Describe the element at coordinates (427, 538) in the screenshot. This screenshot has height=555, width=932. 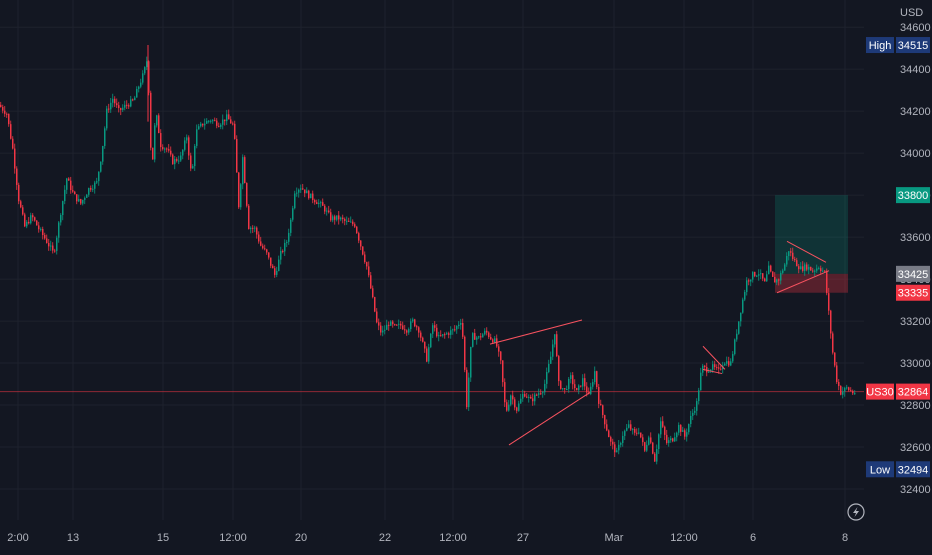
I see `time-axis: 2:00 13 15 12:00 20 22 12:00 27 Mar 12:00 6 8` at that location.